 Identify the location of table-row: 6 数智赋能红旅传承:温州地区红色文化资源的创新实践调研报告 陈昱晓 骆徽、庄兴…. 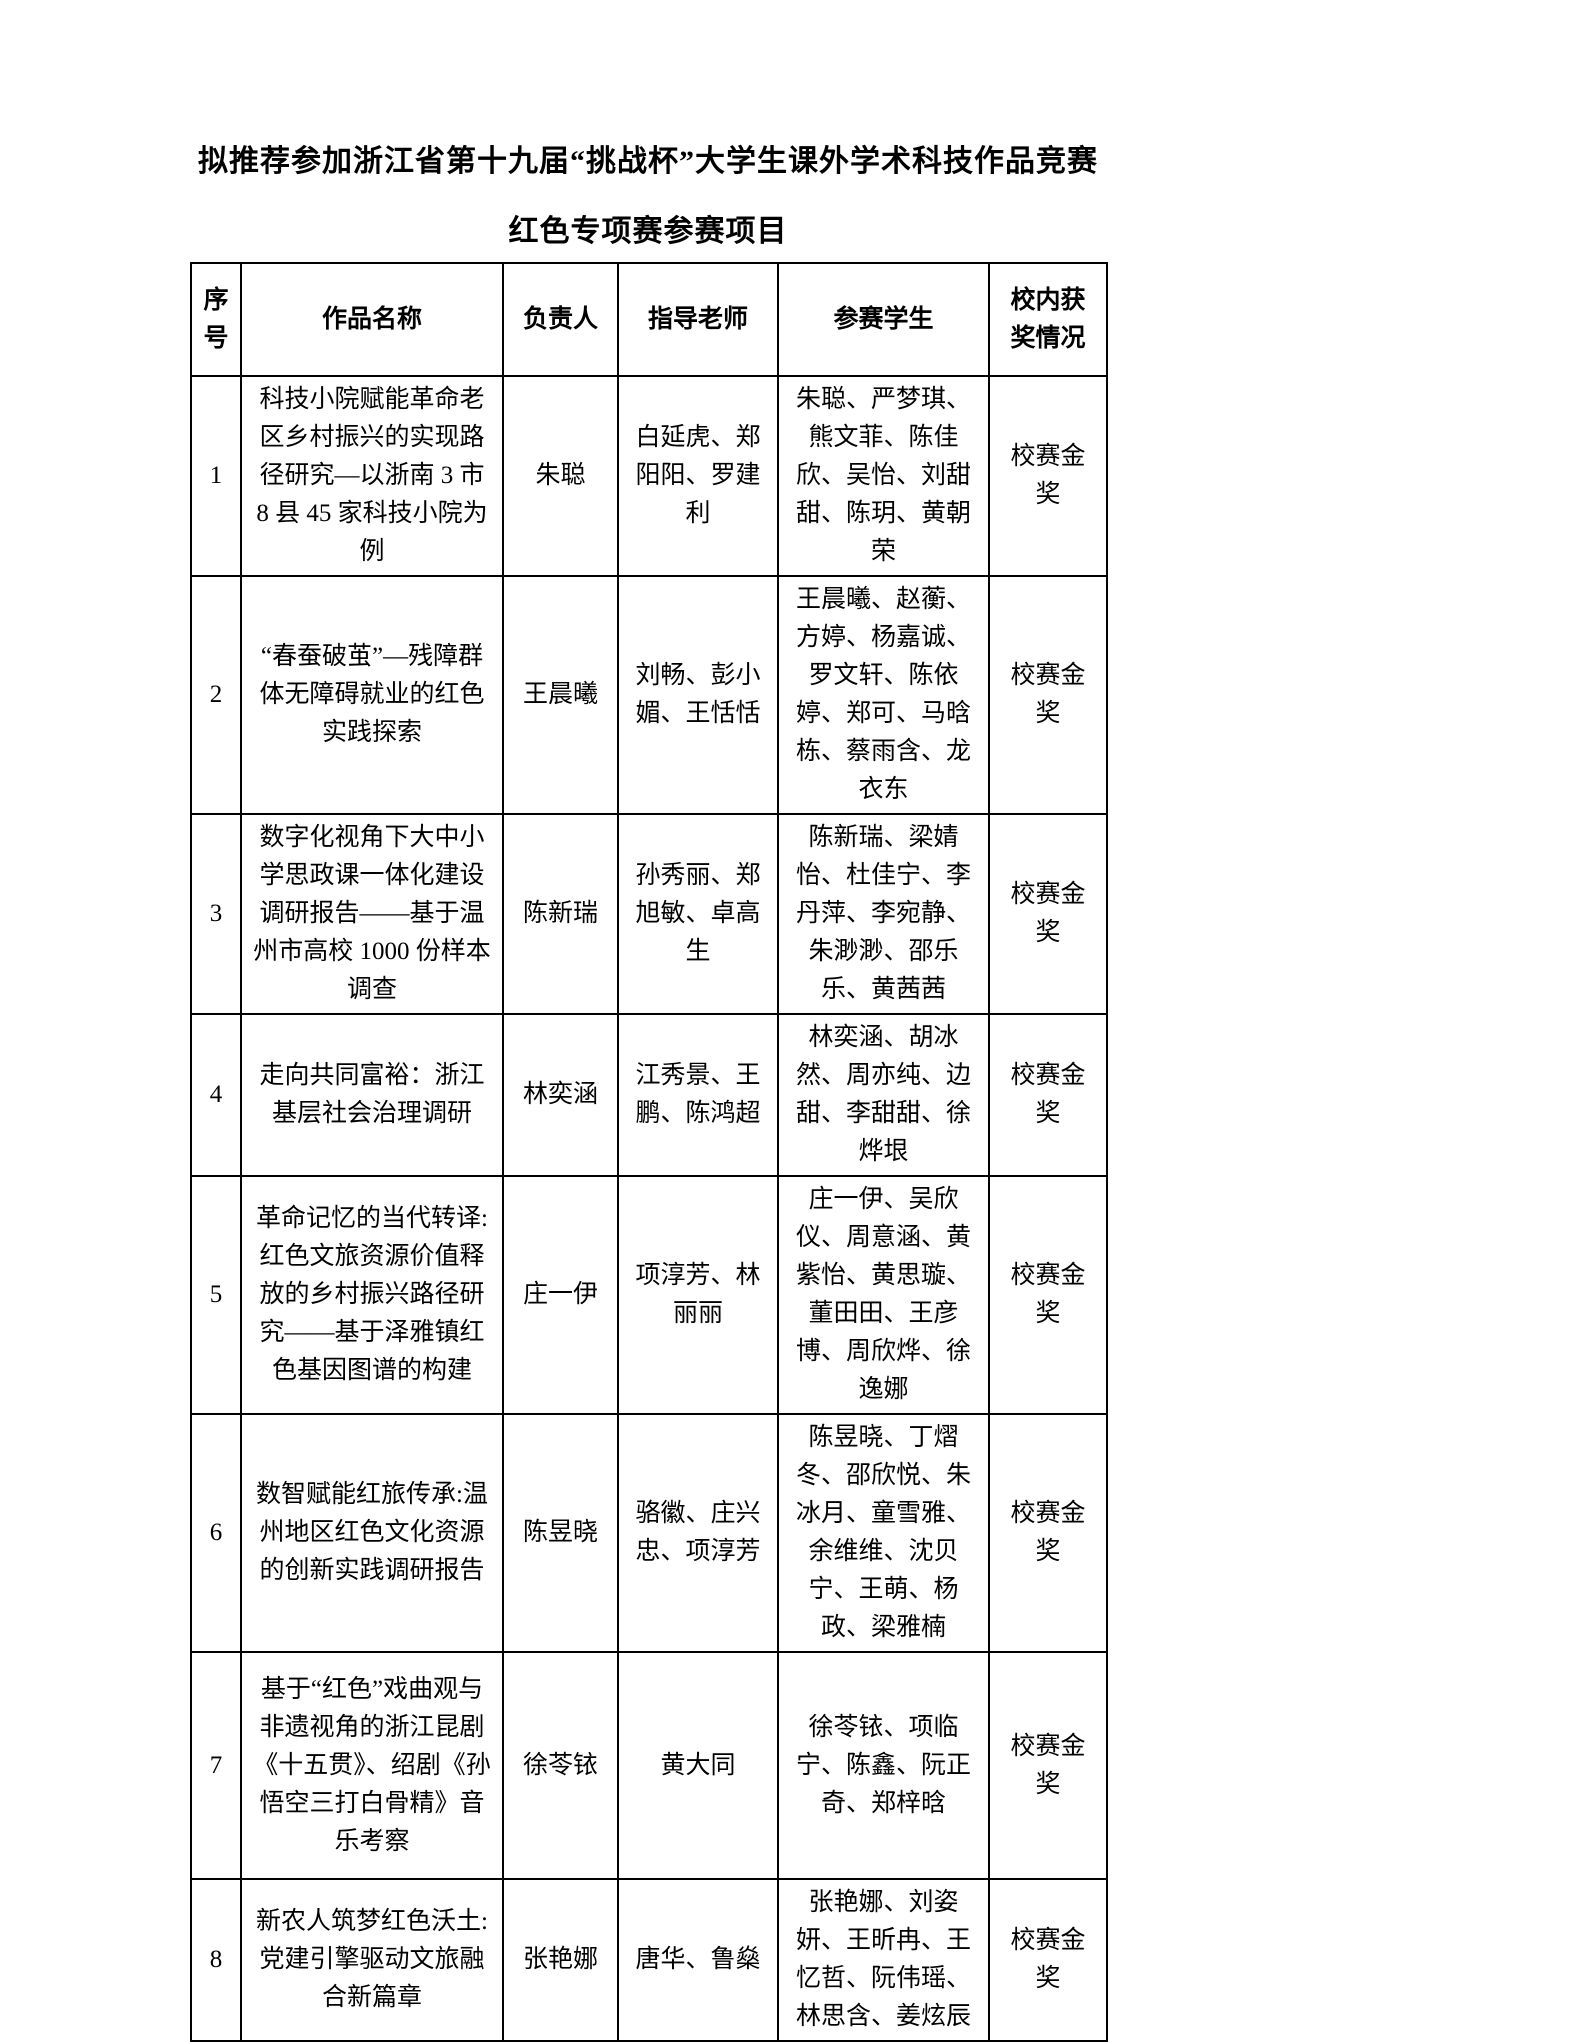
(649, 1533).